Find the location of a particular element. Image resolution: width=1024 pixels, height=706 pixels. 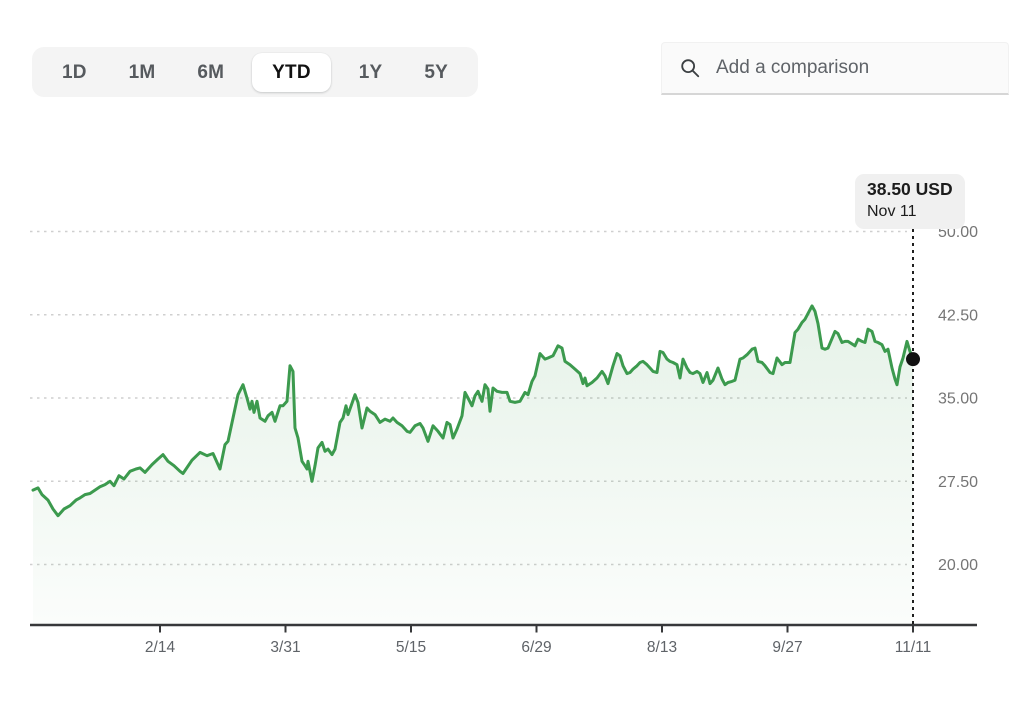

add-comparison-box is located at coordinates (835, 68).